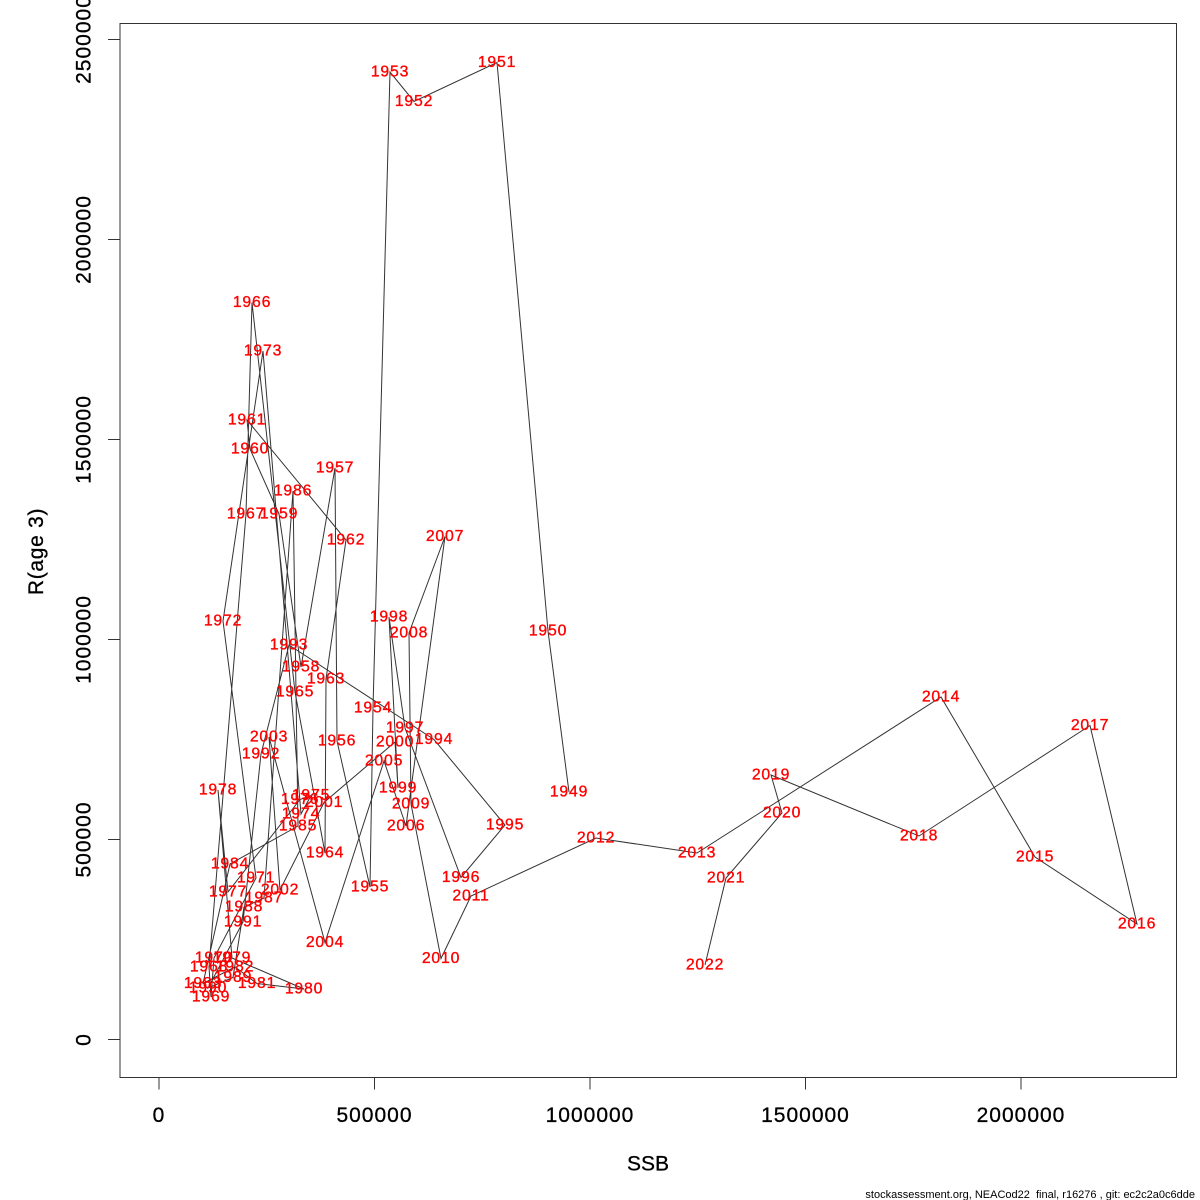  I want to click on svg-text: 1976, so click(300, 799).